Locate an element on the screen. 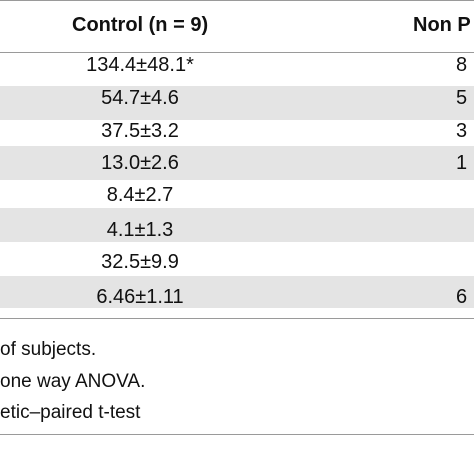 The width and height of the screenshot is (474, 474). cell-control: 54.7±4.6 is located at coordinates (140, 98).